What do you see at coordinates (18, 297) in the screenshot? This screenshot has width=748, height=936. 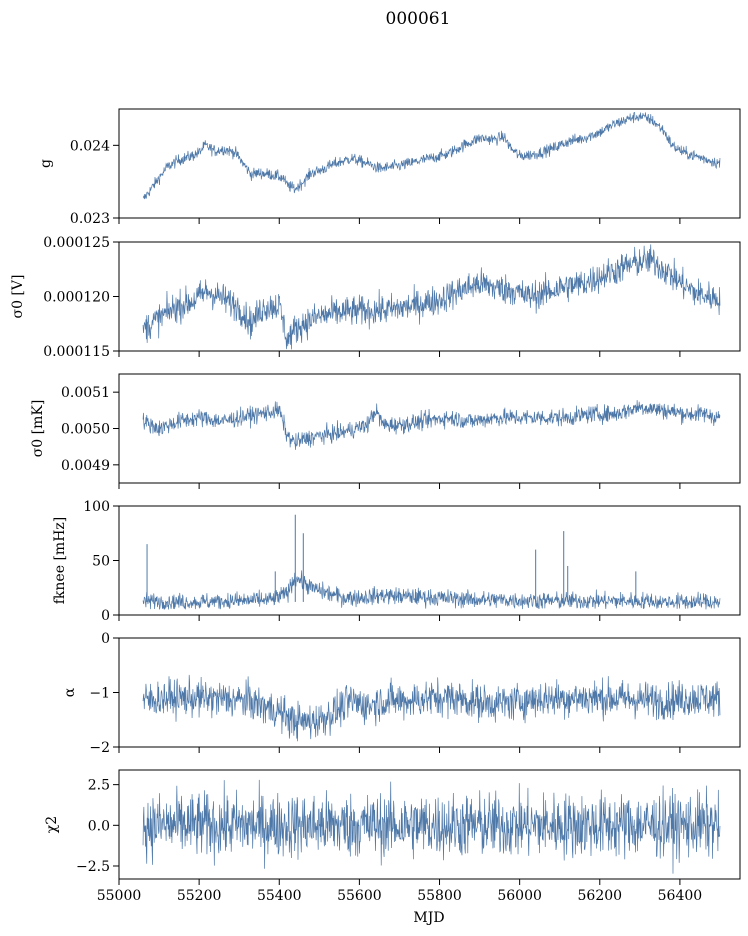 I see `y-axis-label: σ0 [V]` at bounding box center [18, 297].